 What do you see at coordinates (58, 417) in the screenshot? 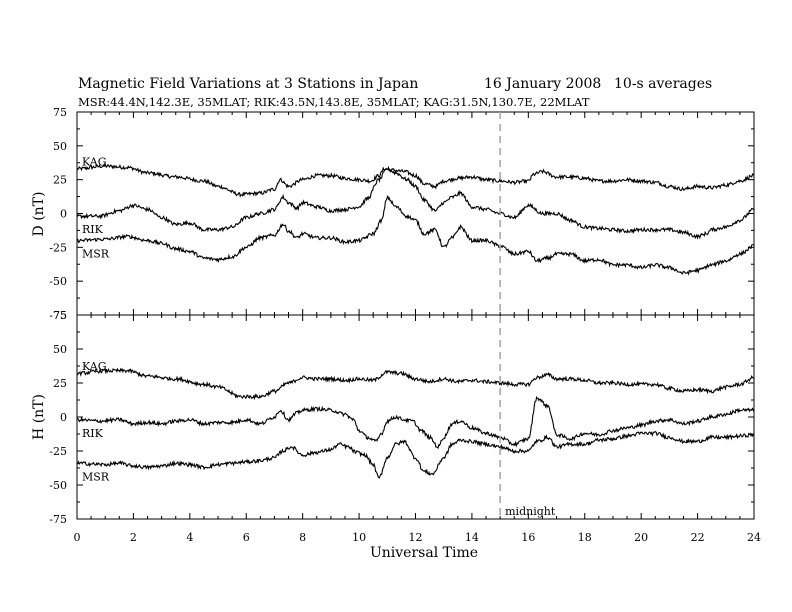
I see `panel-h-y-tick-labels: 75 50 25 0 -25 -50 -75` at bounding box center [58, 417].